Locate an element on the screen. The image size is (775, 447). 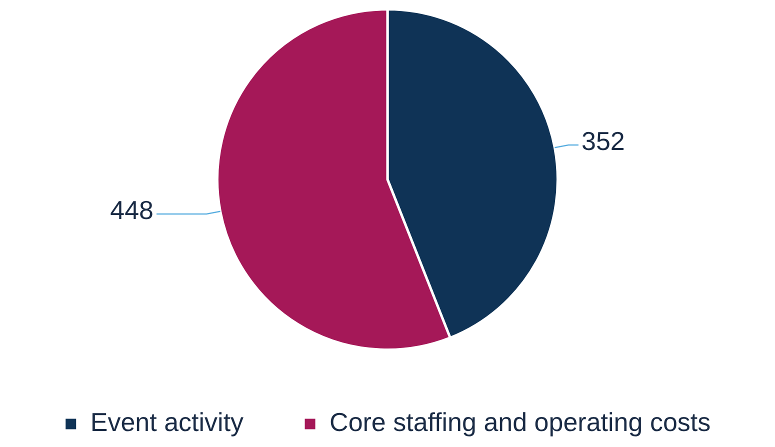
data-label: 352 is located at coordinates (603, 141).